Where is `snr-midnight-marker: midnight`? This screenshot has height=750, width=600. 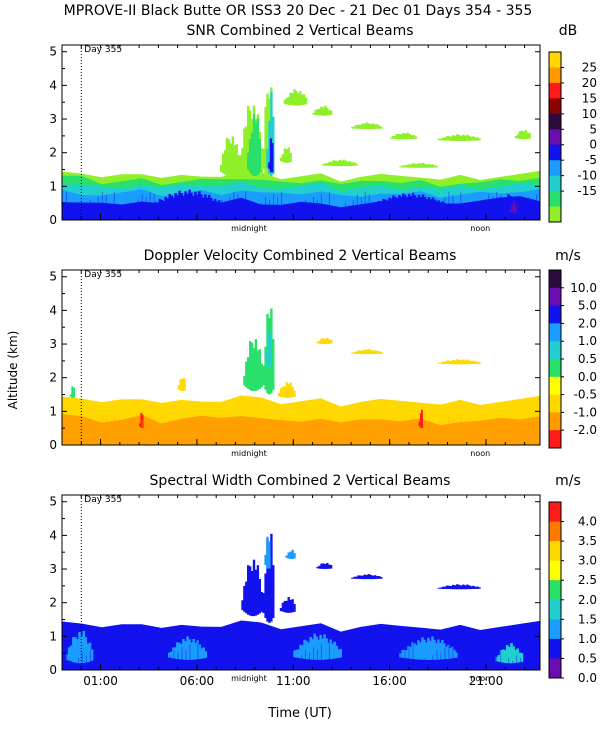 snr-midnight-marker: midnight is located at coordinates (249, 228).